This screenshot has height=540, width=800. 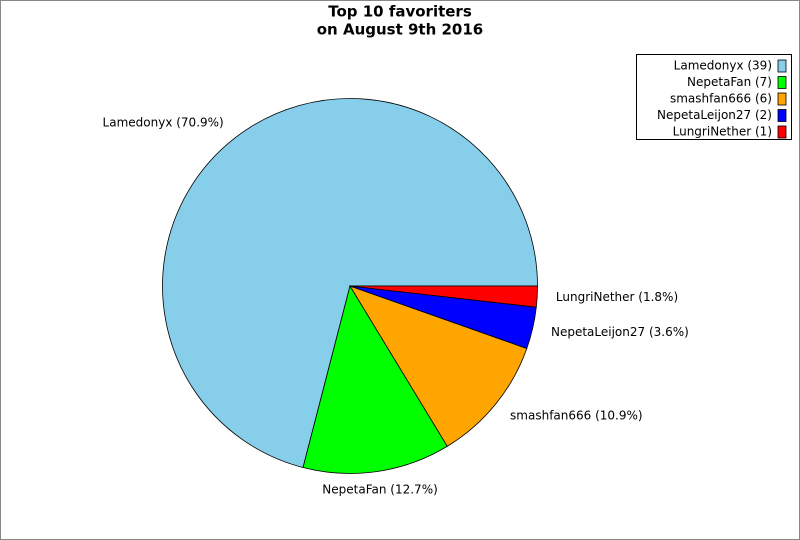 What do you see at coordinates (576, 416) in the screenshot?
I see `slice-label: smashfan666 (10.9%)` at bounding box center [576, 416].